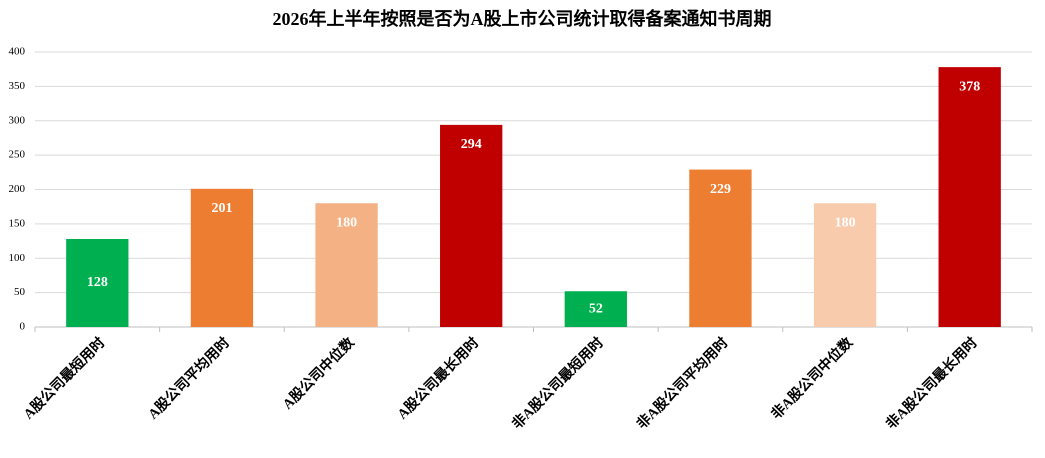 The height and width of the screenshot is (458, 1045). Describe the element at coordinates (23, 327) in the screenshot. I see `y-tick-label: 0` at that location.